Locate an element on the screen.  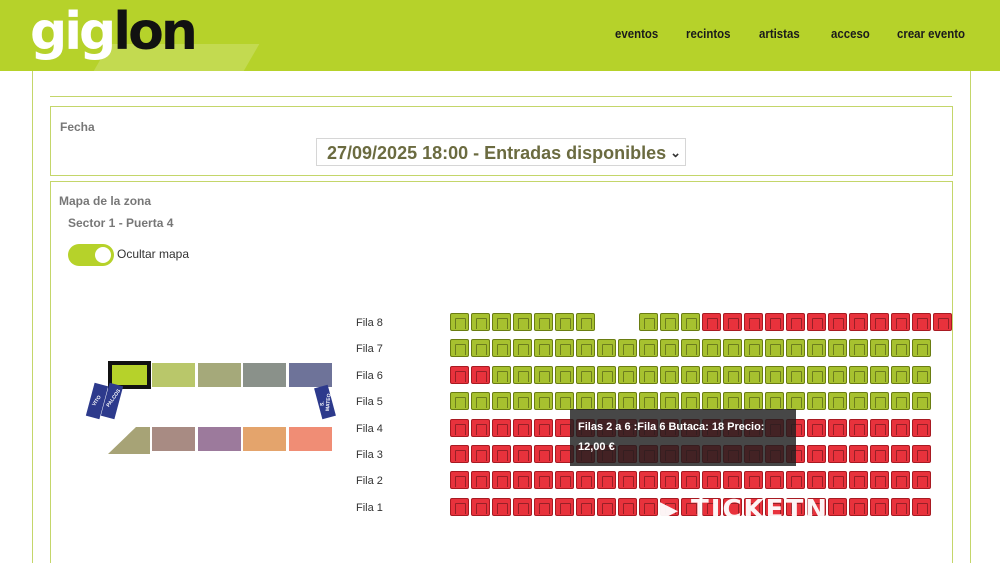
nav-eventos: eventos is located at coordinates (637, 33).